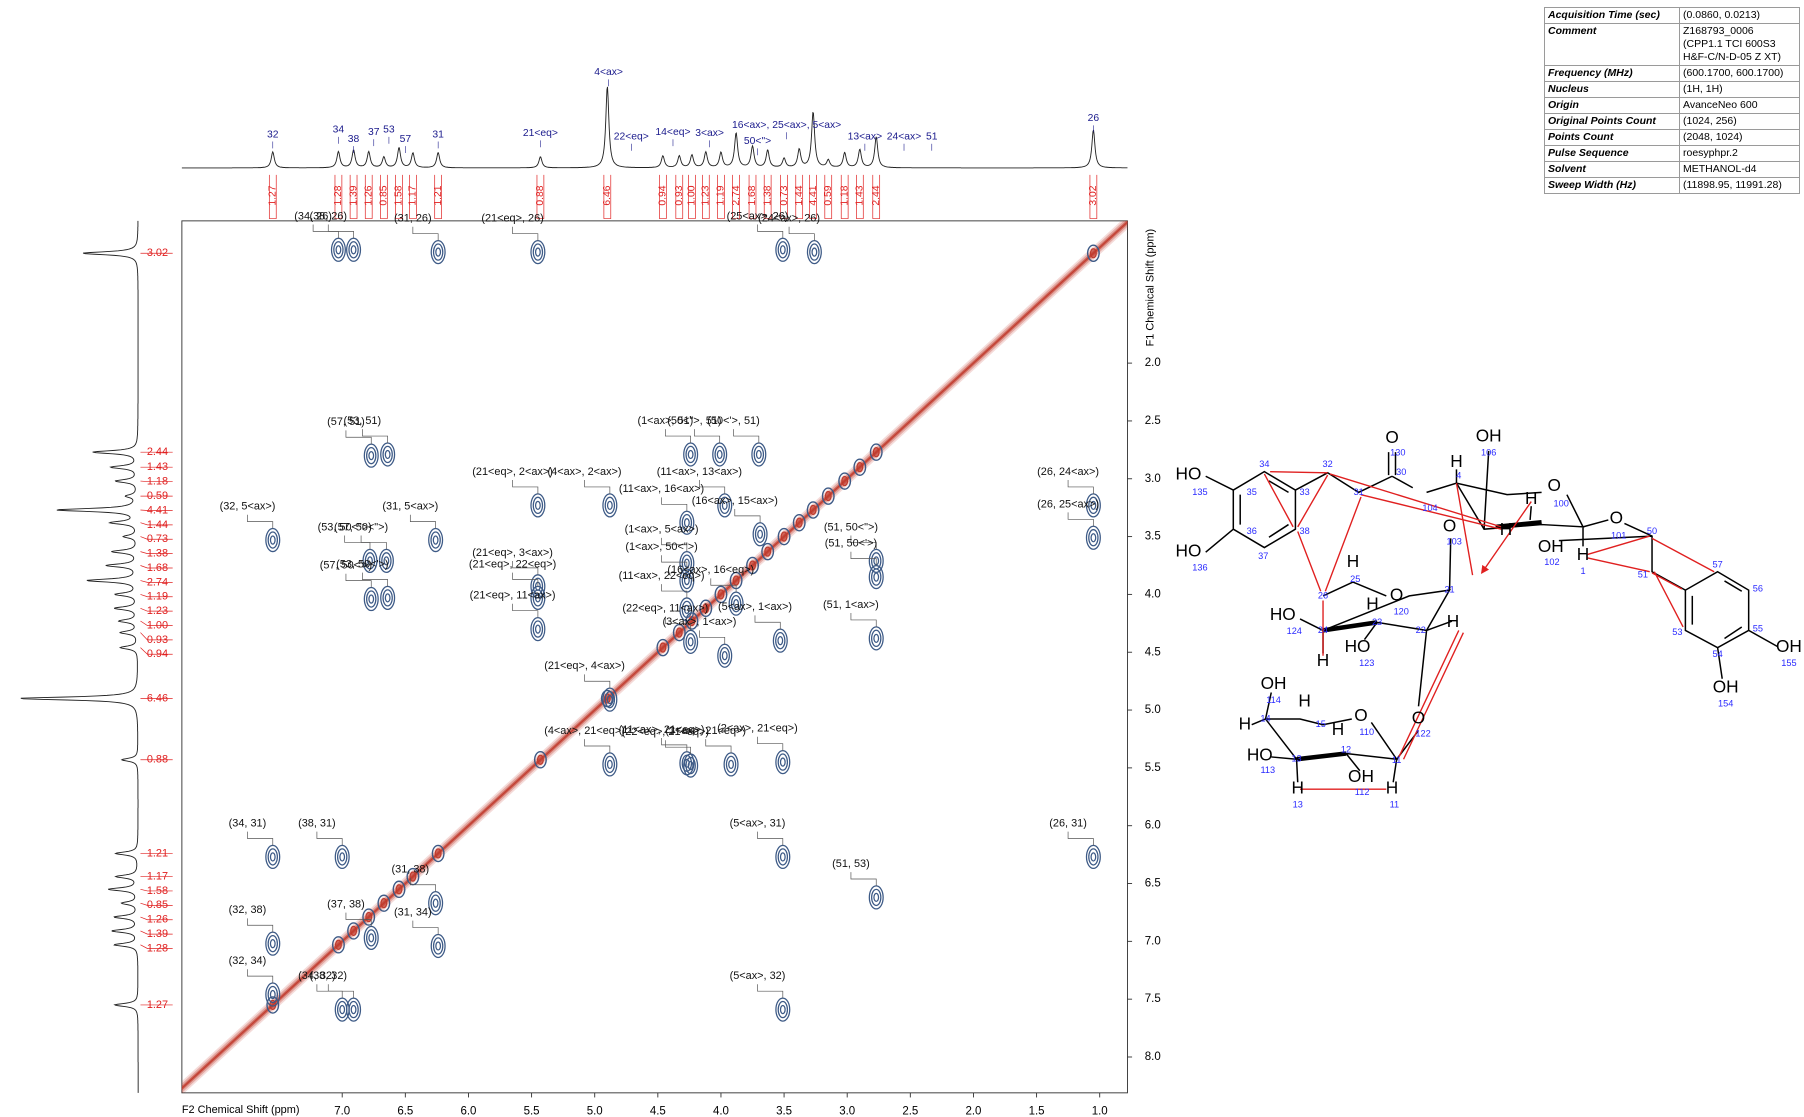 The image size is (1804, 1117). What do you see at coordinates (273, 134) in the screenshot?
I see `peak-label: 32` at bounding box center [273, 134].